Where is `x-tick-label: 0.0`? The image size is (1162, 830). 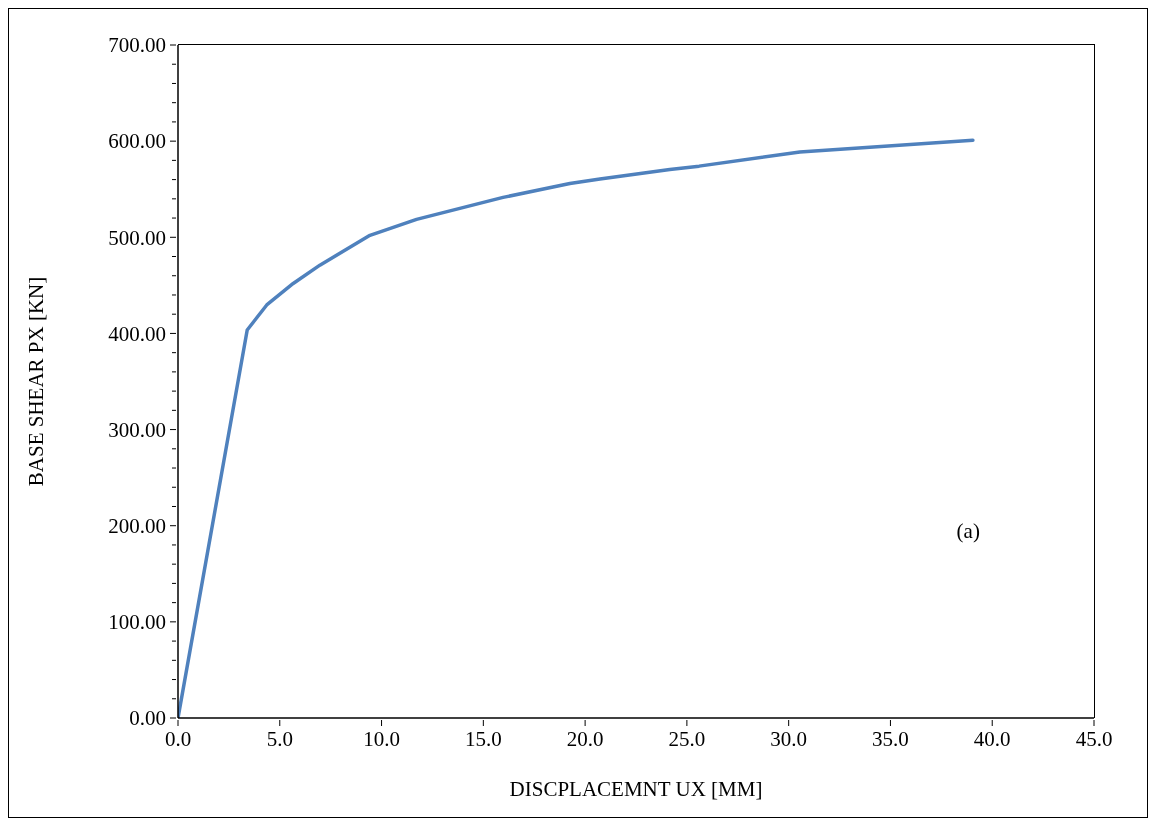 x-tick-label: 0.0 is located at coordinates (178, 739).